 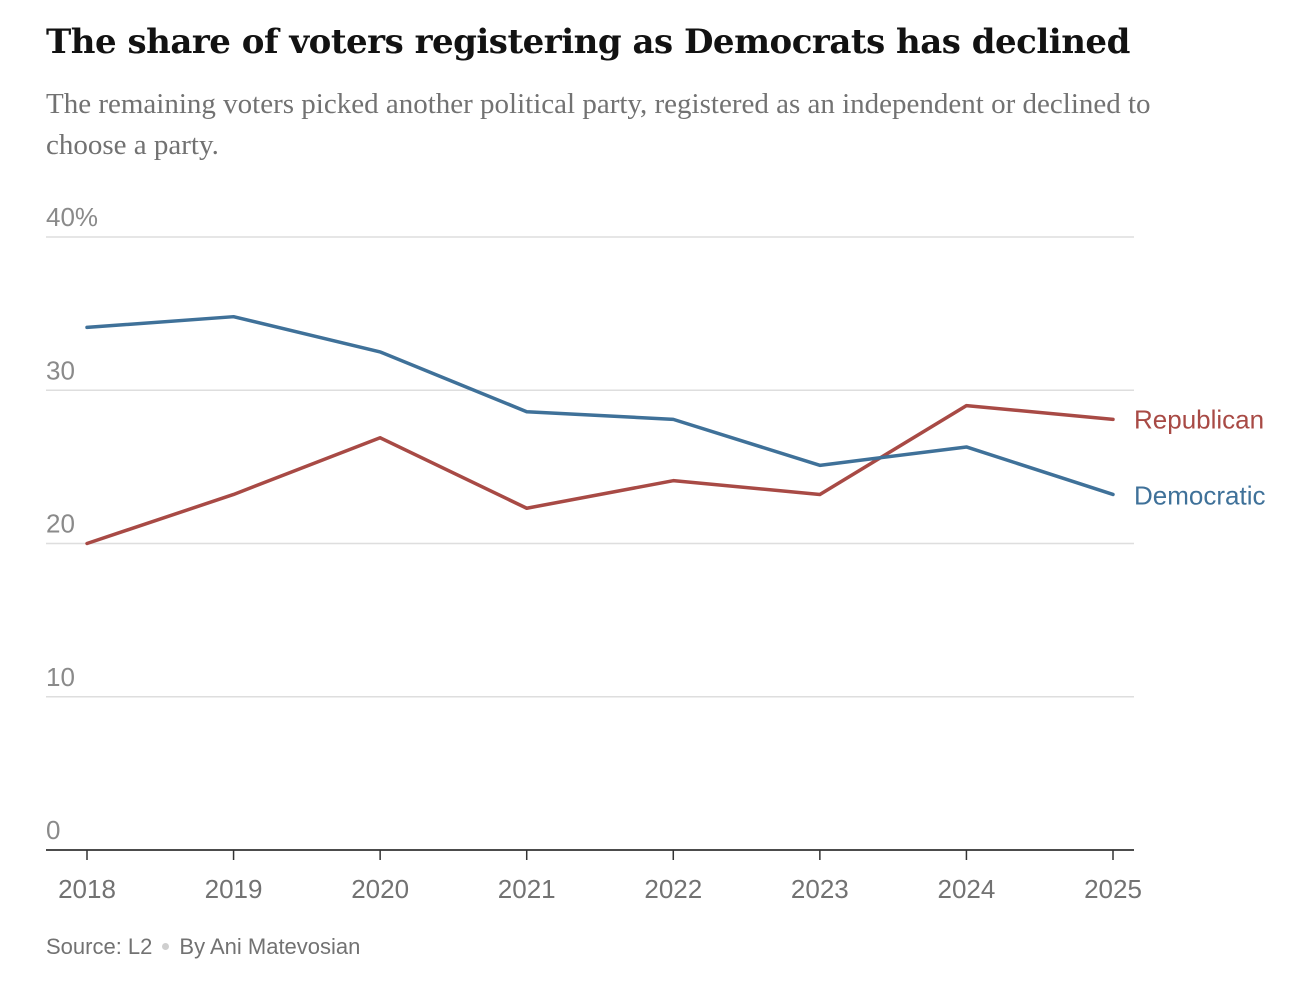 What do you see at coordinates (1113, 889) in the screenshot?
I see `x-tick-label: 2025` at bounding box center [1113, 889].